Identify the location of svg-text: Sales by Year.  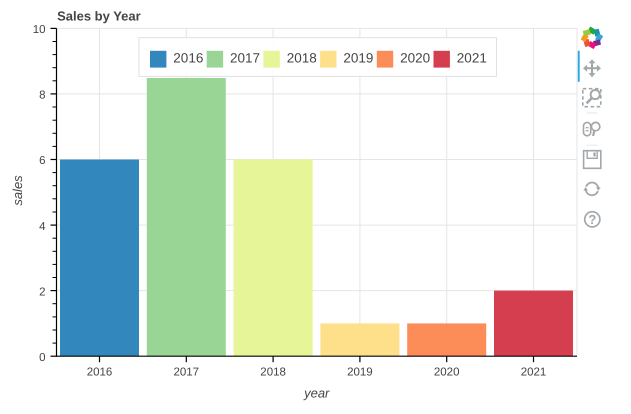
(99, 16).